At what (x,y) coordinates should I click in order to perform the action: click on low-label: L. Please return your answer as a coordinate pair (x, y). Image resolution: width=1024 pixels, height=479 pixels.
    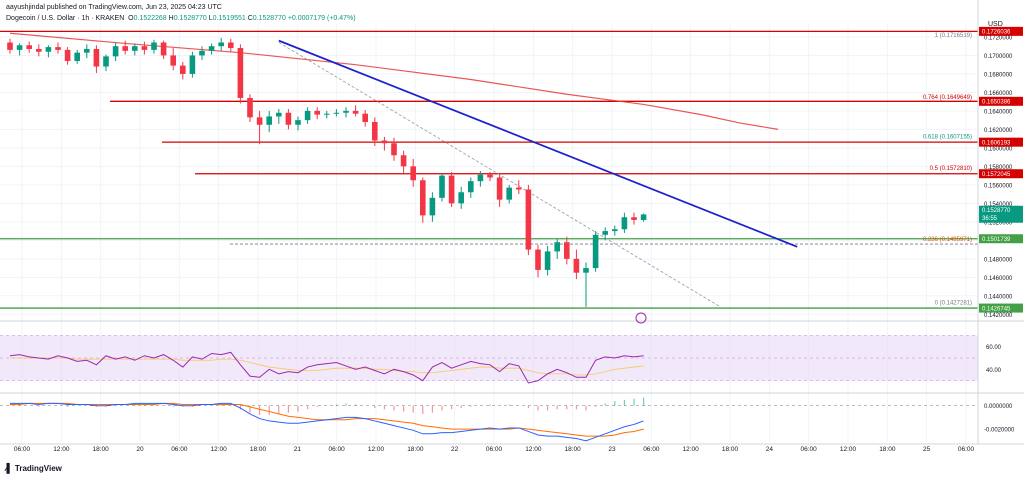
    Looking at the image, I should click on (210, 18).